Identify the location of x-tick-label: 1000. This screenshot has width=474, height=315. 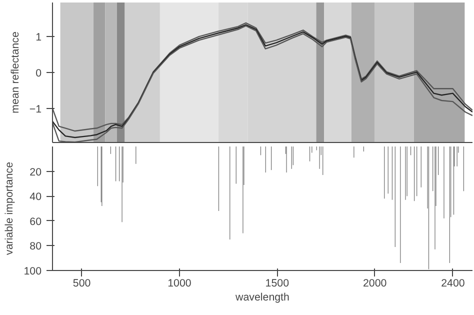
(180, 284).